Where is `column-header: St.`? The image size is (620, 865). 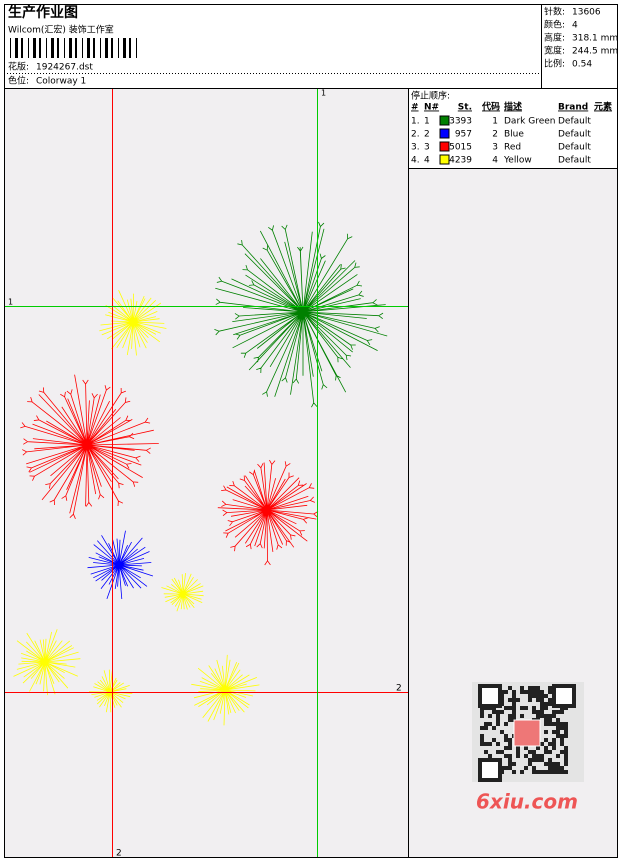 column-header: St. is located at coordinates (465, 108).